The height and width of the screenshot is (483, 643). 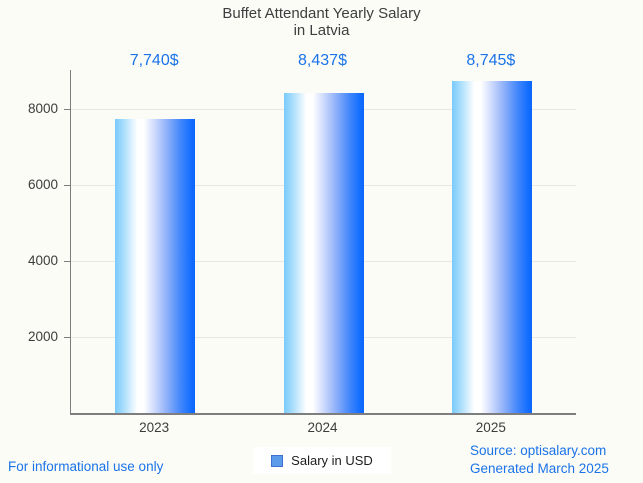 What do you see at coordinates (154, 60) in the screenshot?
I see `bar-value-label: 7,740$` at bounding box center [154, 60].